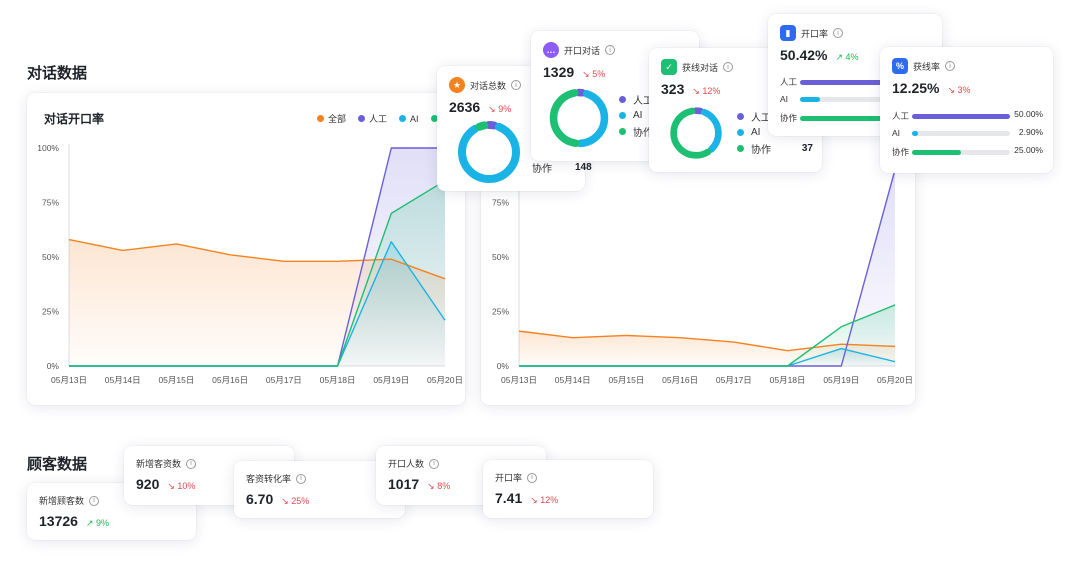 This screenshot has width=1080, height=580. What do you see at coordinates (643, 133) in the screenshot?
I see `legend-label: 协作` at bounding box center [643, 133].